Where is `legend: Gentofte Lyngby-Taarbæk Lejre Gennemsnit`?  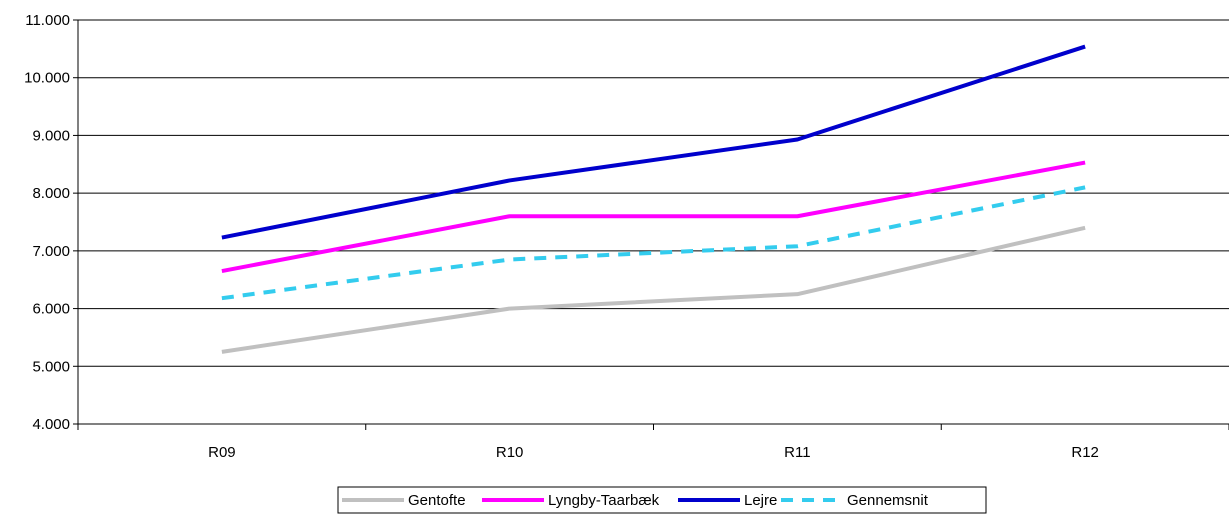 legend: Gentofte Lyngby-Taarbæk Lejre Gennemsnit is located at coordinates (662, 500).